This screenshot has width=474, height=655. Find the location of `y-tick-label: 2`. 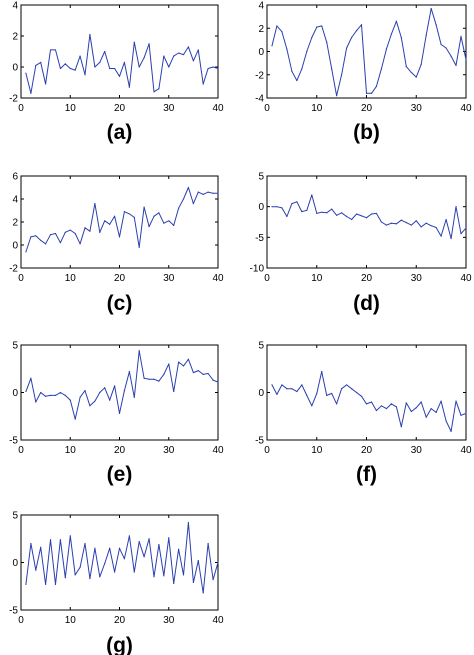

y-tick-label: 2 is located at coordinates (261, 29).